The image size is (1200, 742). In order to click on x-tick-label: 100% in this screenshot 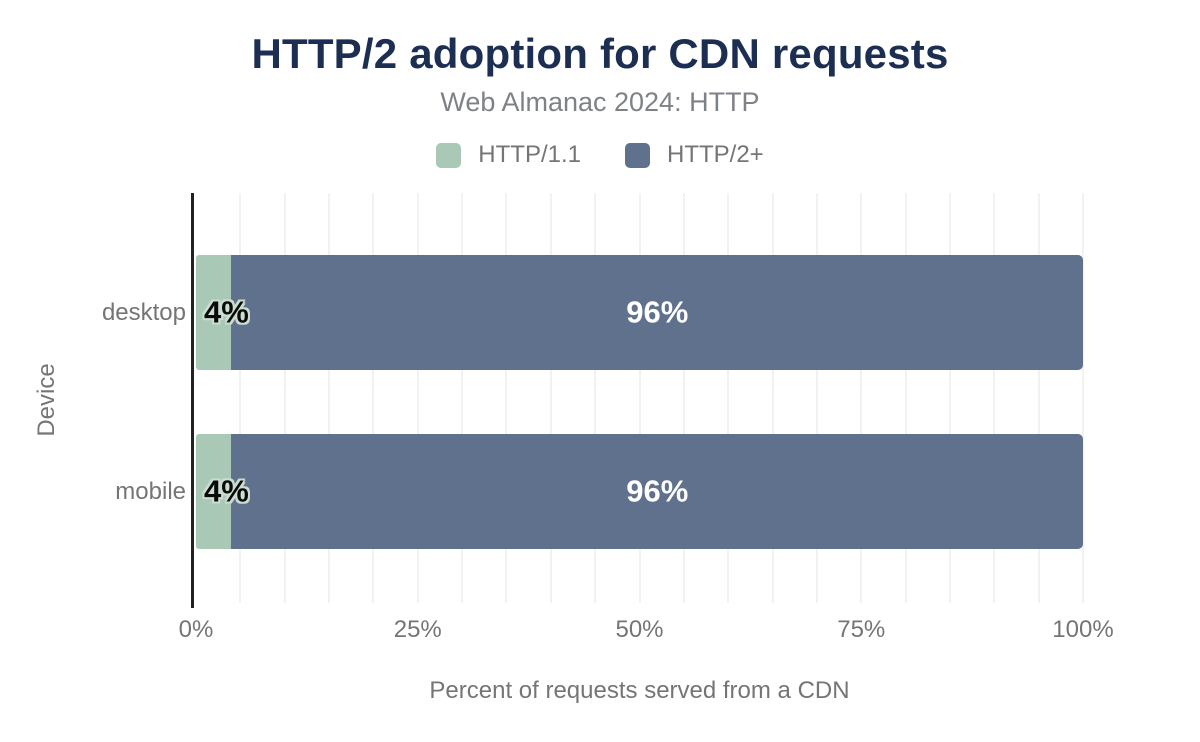, I will do `click(1083, 629)`.